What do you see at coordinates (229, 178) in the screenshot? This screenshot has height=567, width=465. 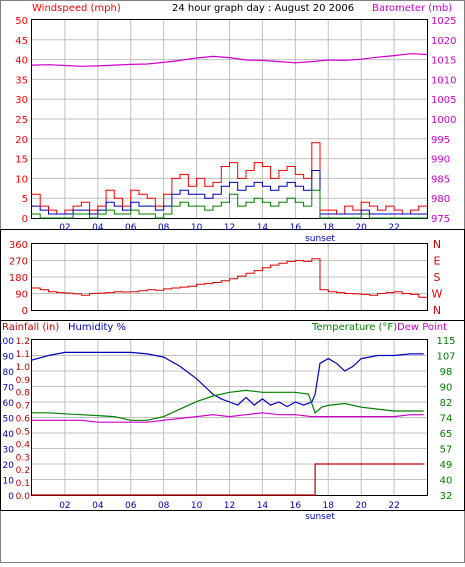 I see `wind-gust-line` at bounding box center [229, 178].